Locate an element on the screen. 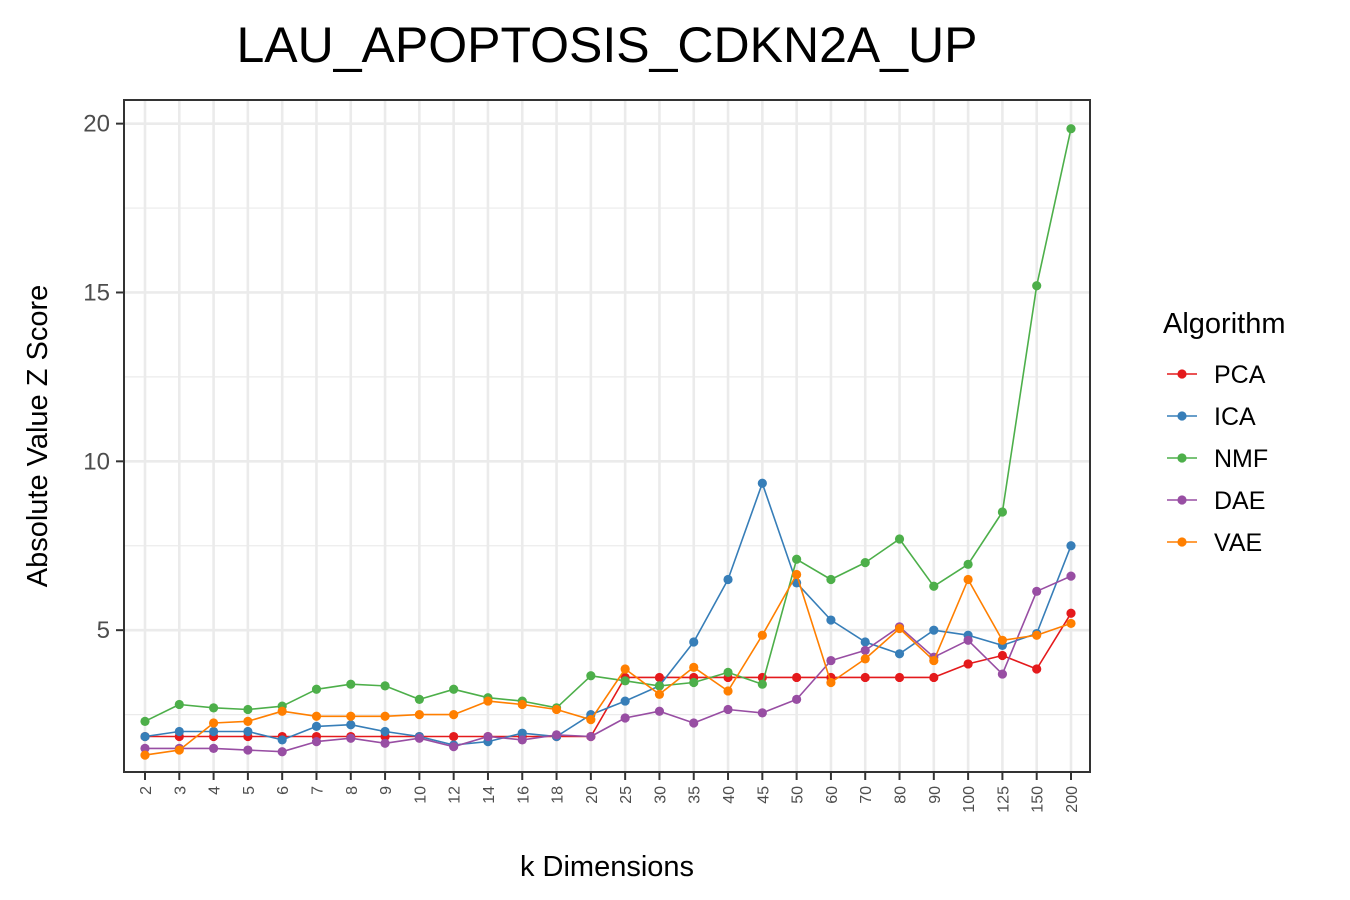  y-tick-label: 10 is located at coordinates (96, 461).